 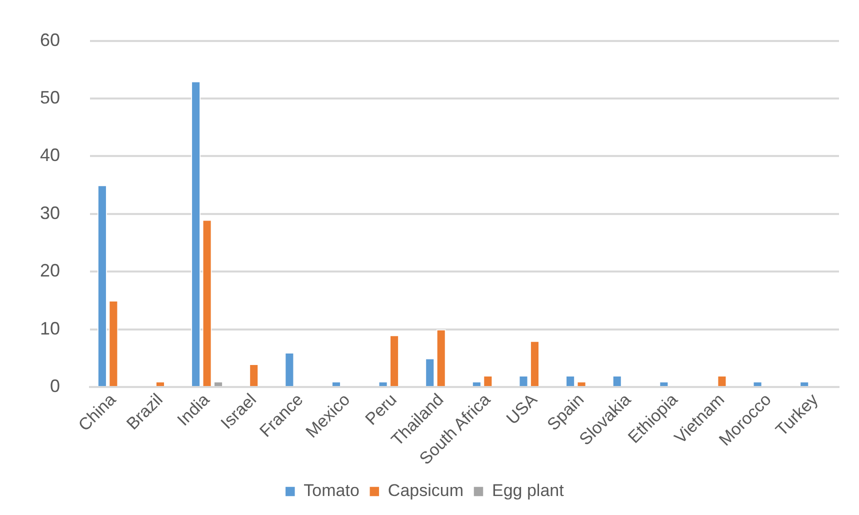 What do you see at coordinates (50, 97) in the screenshot?
I see `y-tick-label: 50` at bounding box center [50, 97].